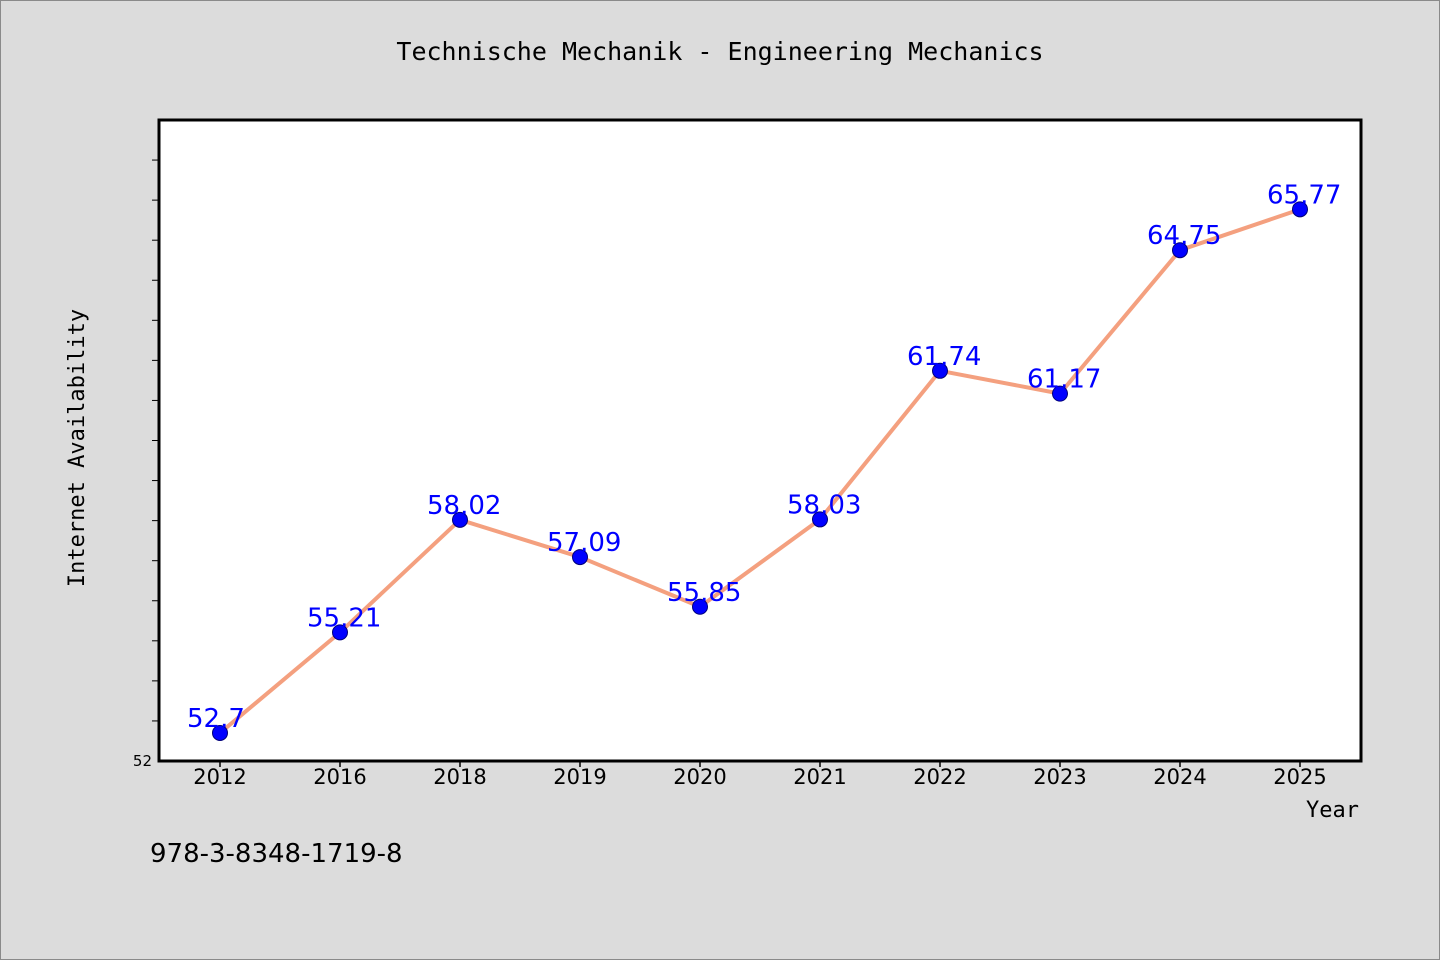 Image resolution: width=1440 pixels, height=960 pixels. What do you see at coordinates (464, 506) in the screenshot?
I see `data-label-2018: 58.02` at bounding box center [464, 506].